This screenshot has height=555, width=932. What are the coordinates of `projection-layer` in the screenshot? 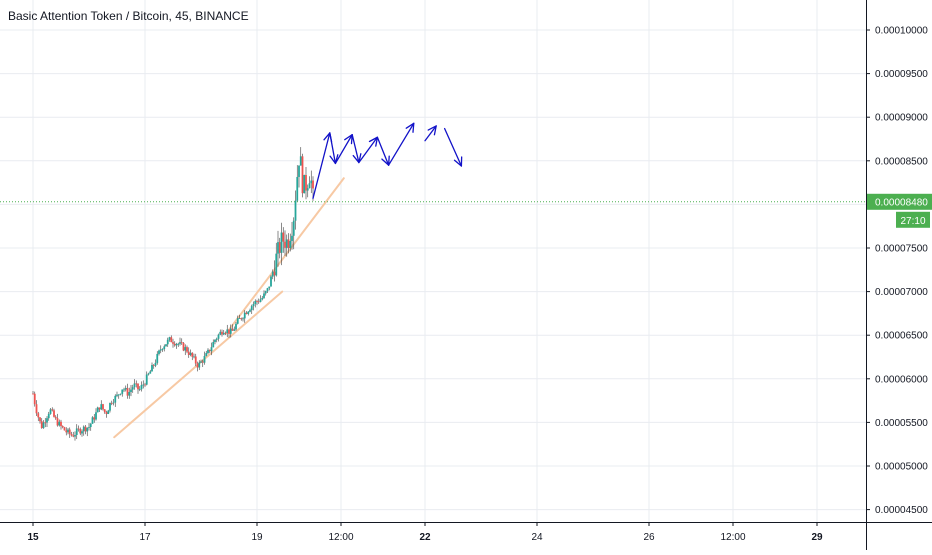 It's located at (387, 160).